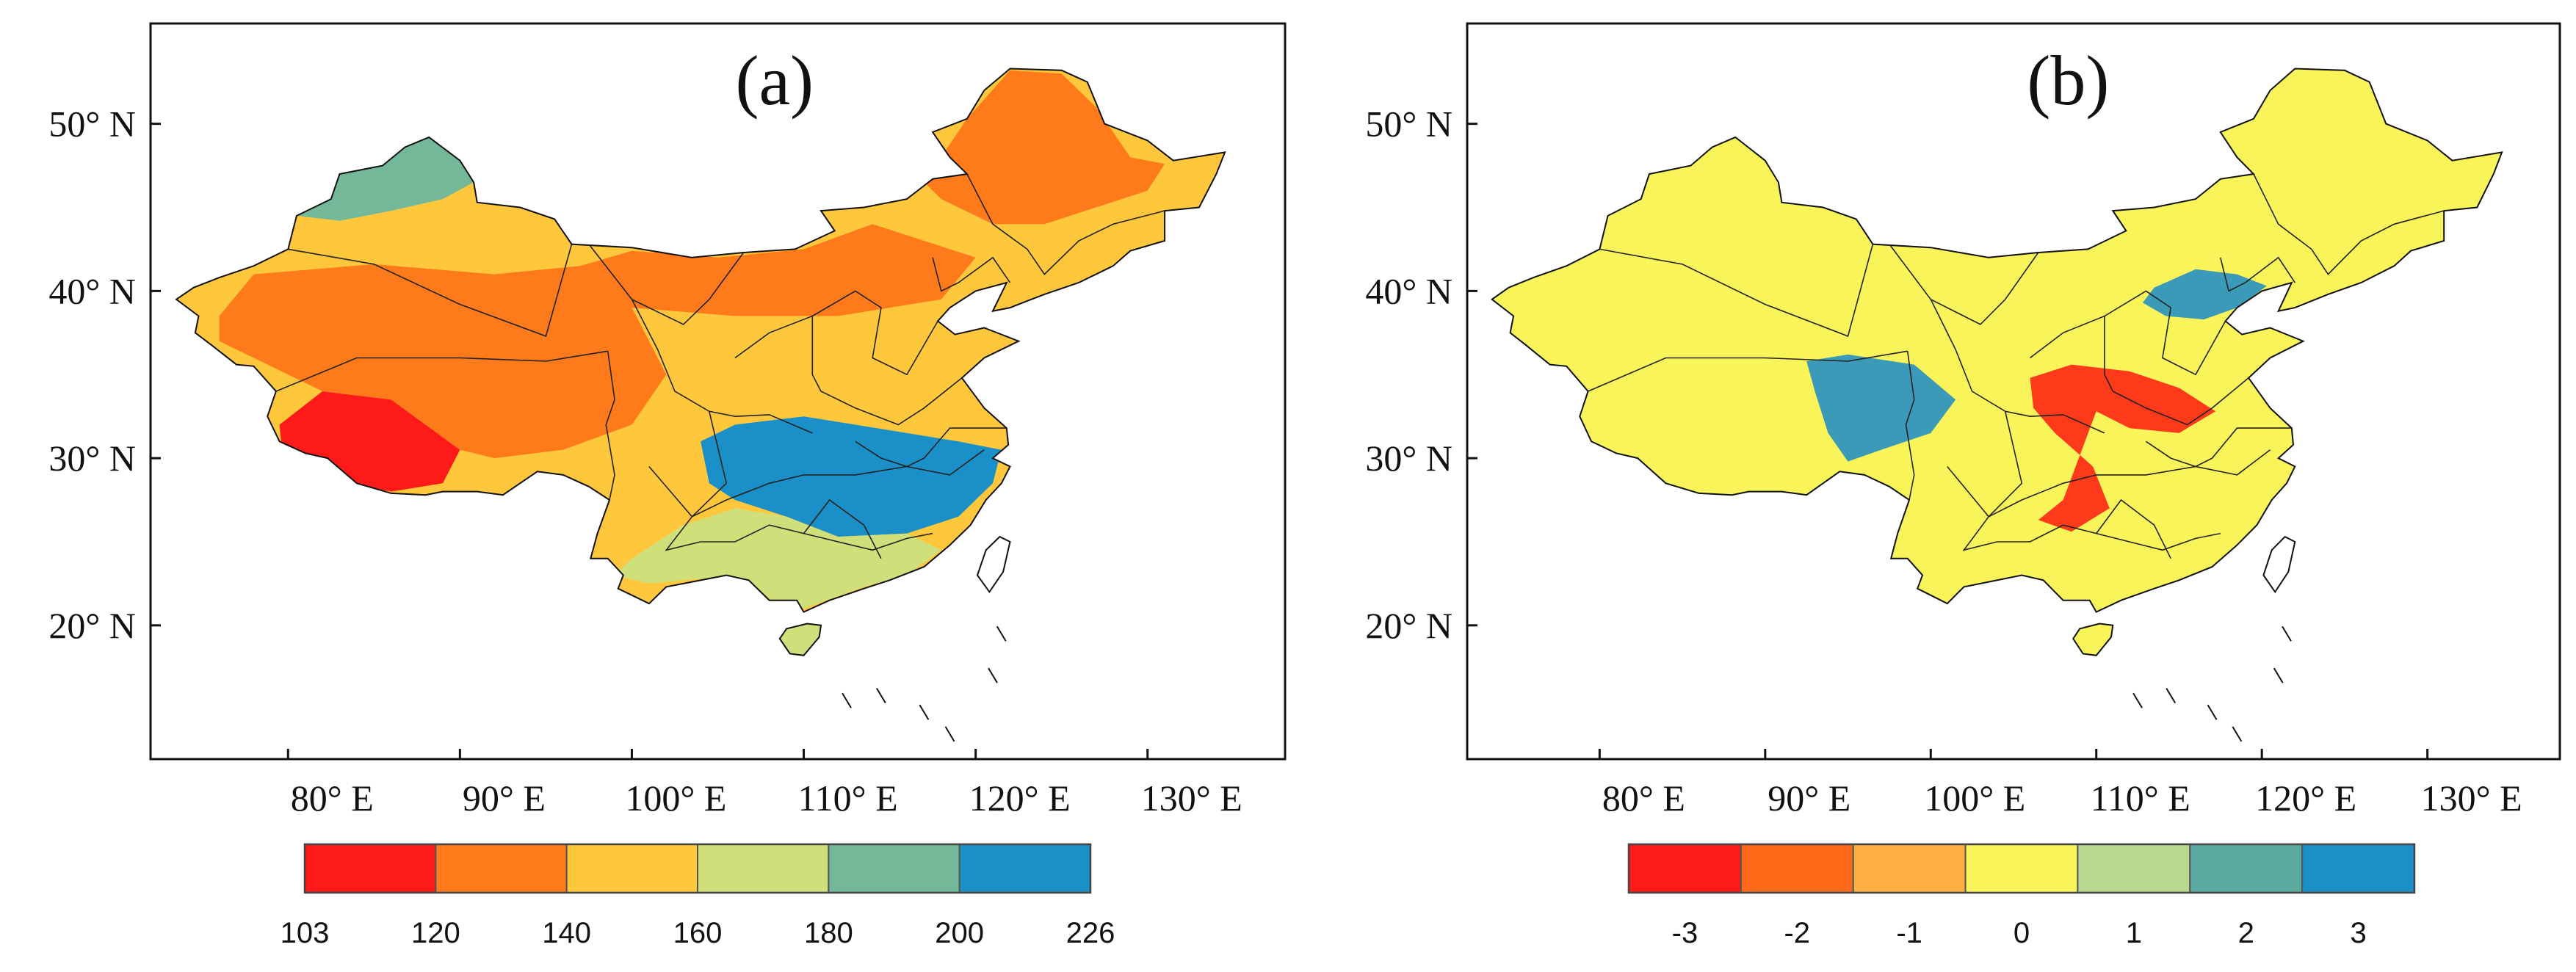  Describe the element at coordinates (2022, 933) in the screenshot. I see `colorbar-label: 0` at that location.